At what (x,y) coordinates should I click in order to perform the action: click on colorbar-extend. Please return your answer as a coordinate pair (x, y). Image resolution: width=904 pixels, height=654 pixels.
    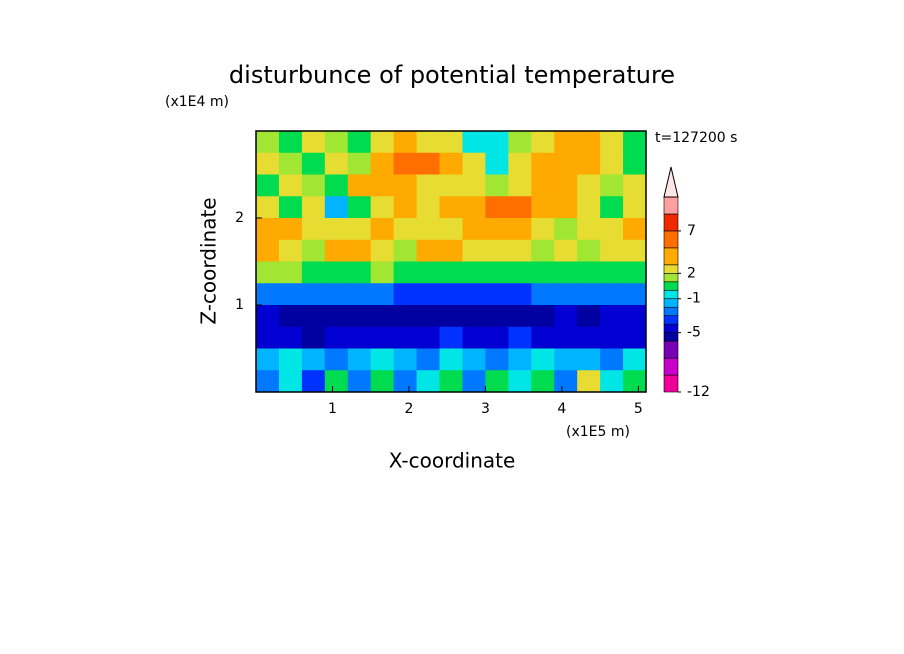
    Looking at the image, I should click on (671, 182).